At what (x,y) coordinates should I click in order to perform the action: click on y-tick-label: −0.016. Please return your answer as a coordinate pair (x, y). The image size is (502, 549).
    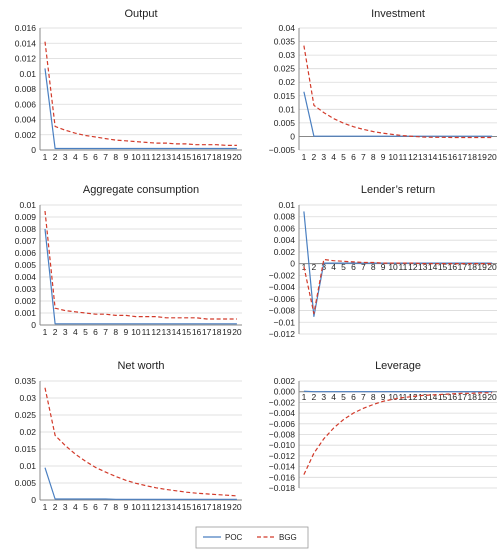
    Looking at the image, I should click on (282, 477).